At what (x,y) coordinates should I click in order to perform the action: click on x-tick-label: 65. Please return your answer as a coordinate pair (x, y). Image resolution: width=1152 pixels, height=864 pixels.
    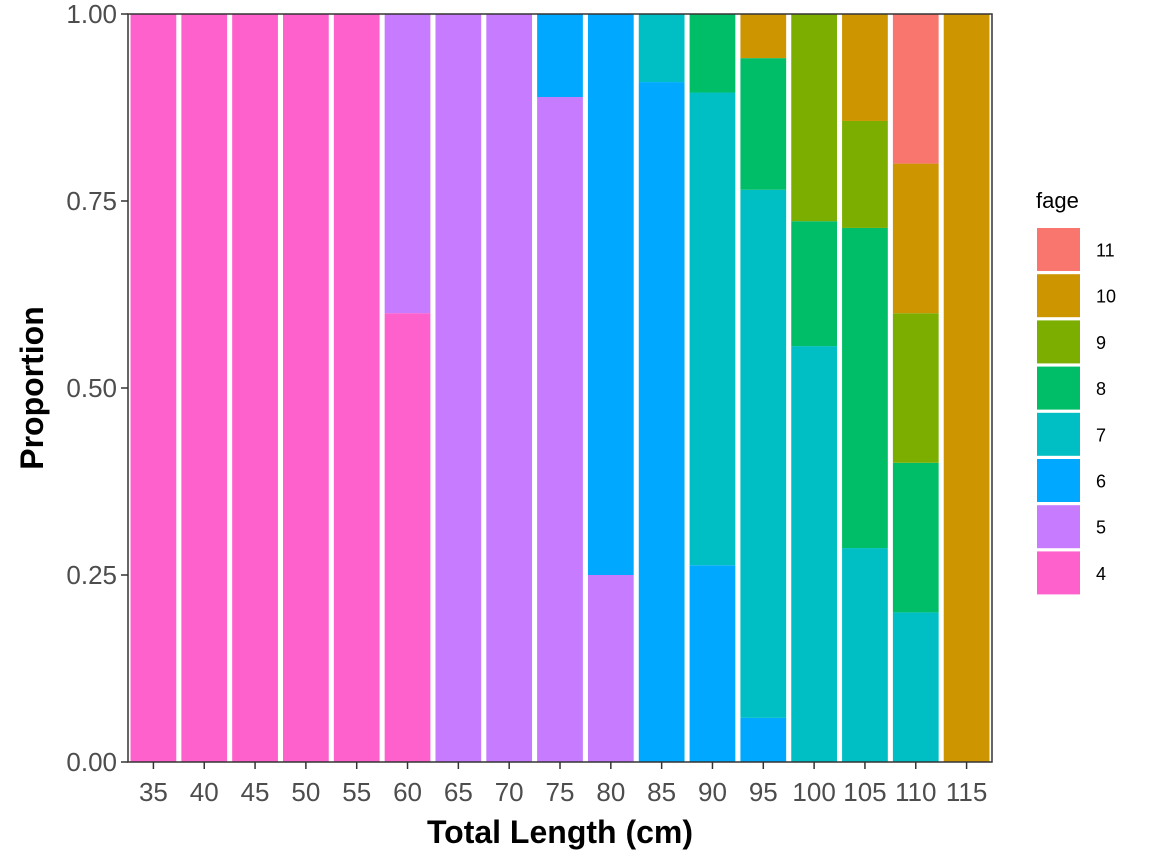
    Looking at the image, I should click on (458, 792).